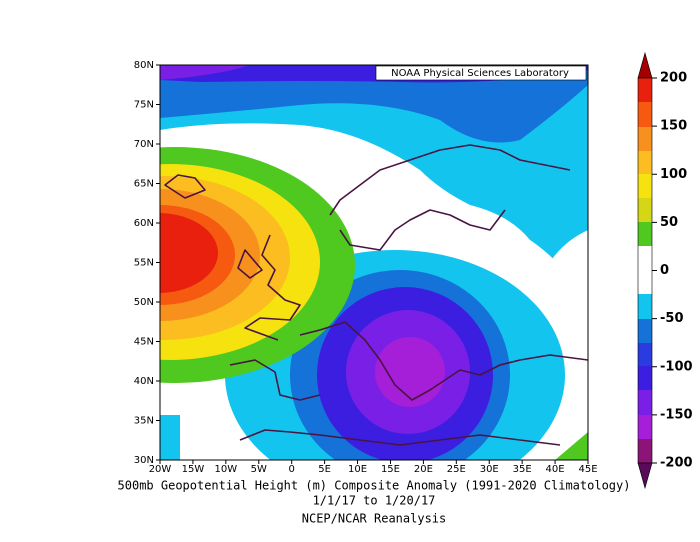 This screenshot has height=542, width=700. I want to click on colorbar-label: 100, so click(673, 174).